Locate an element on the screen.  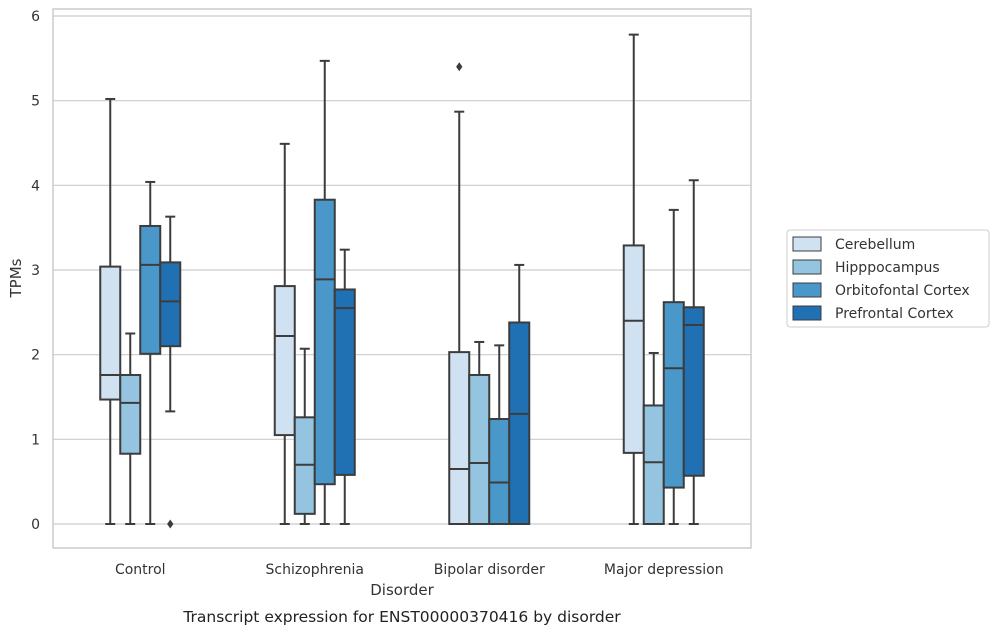
y-tick-label: 3 is located at coordinates (35, 271).